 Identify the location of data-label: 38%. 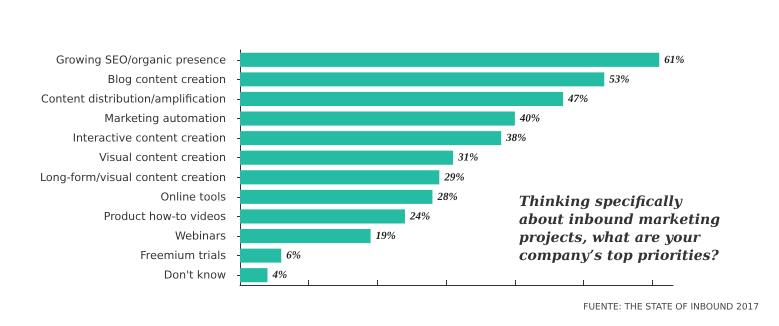
(515, 138).